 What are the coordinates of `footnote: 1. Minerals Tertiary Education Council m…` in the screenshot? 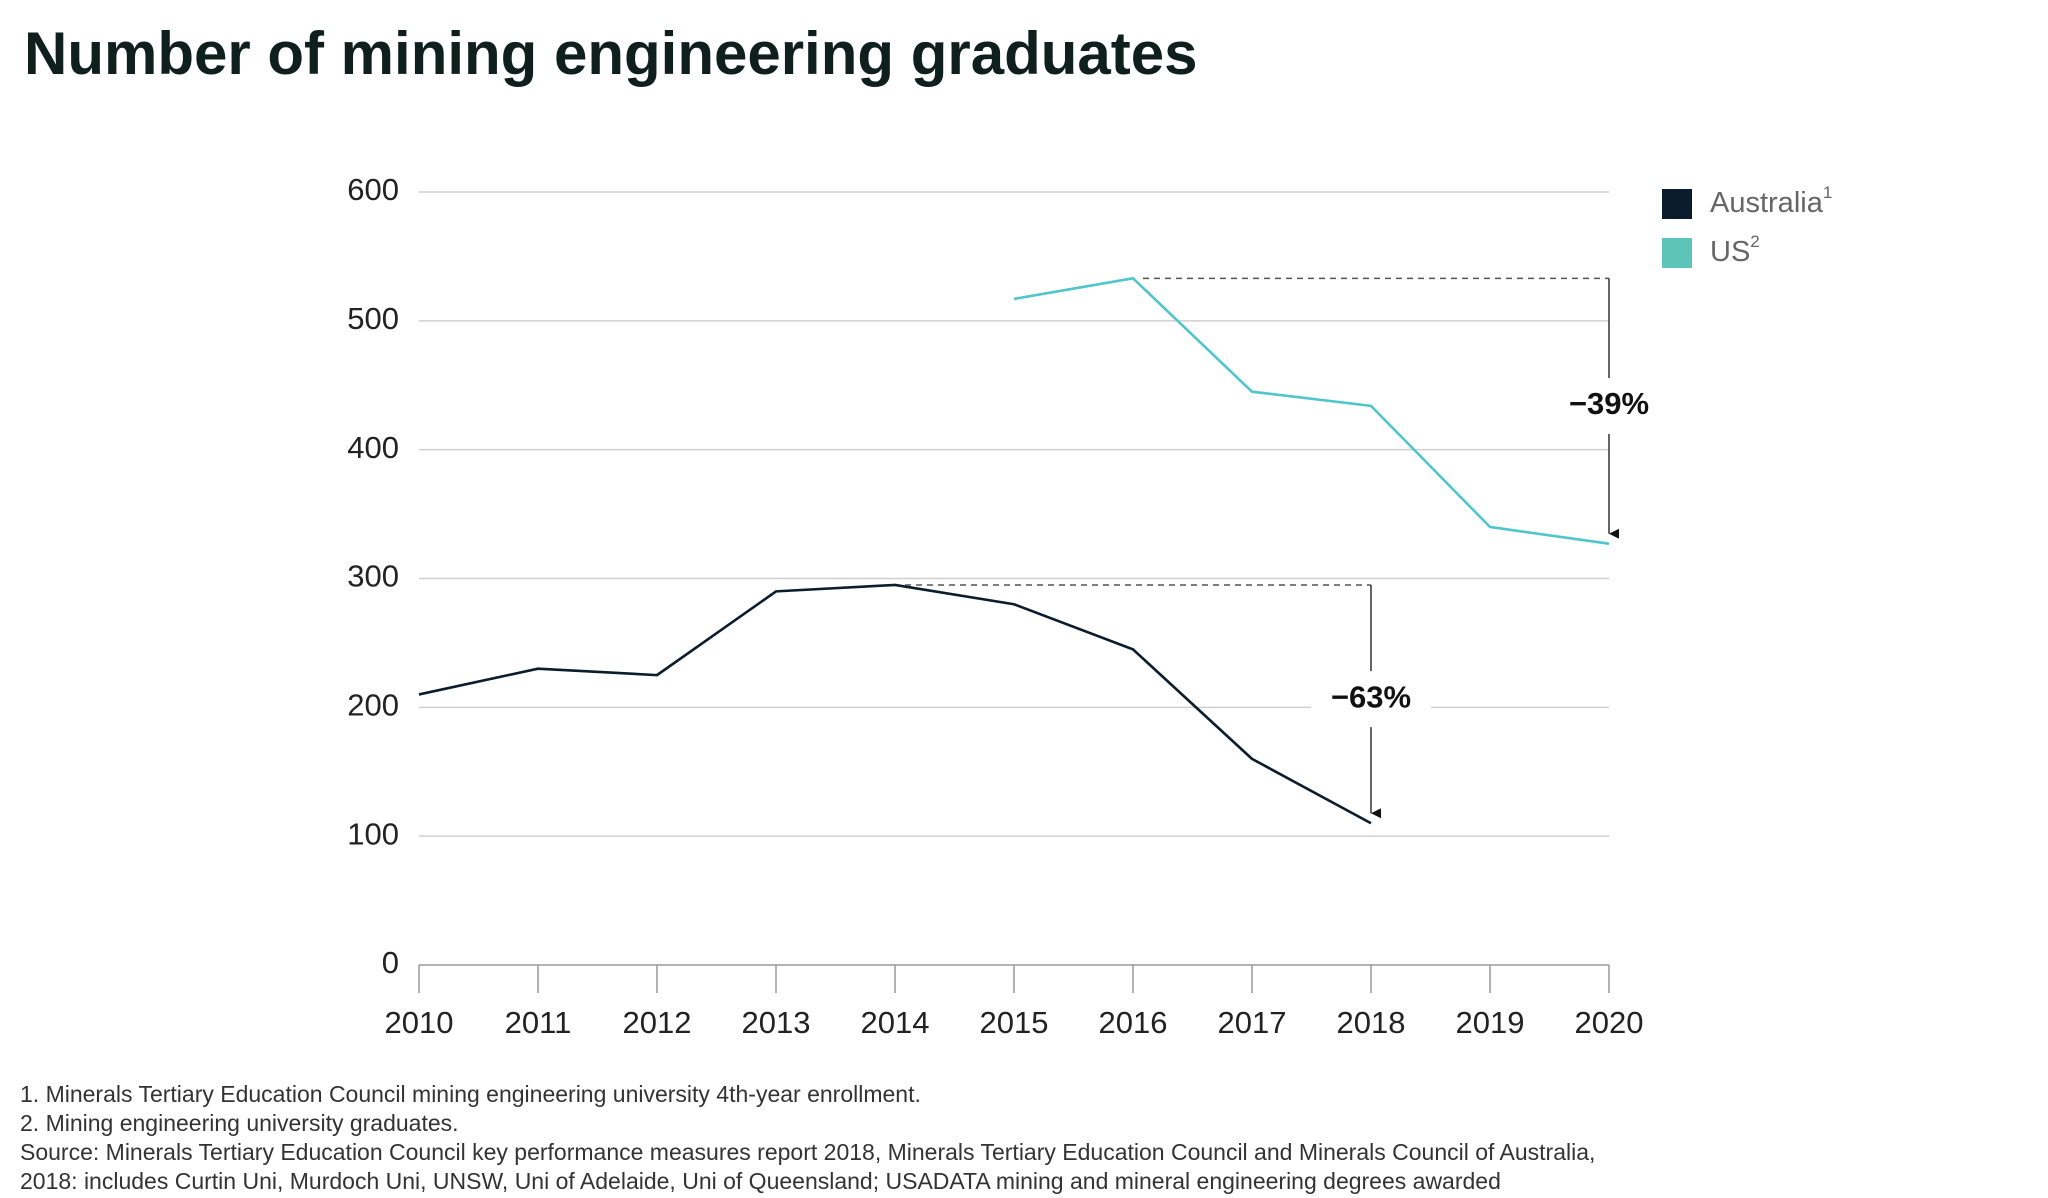 It's located at (470, 1094).